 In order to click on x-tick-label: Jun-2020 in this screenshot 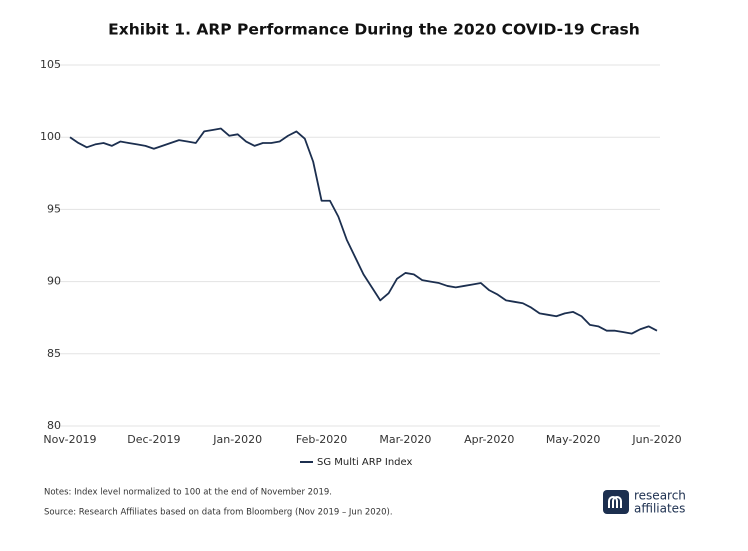, I will do `click(656, 439)`.